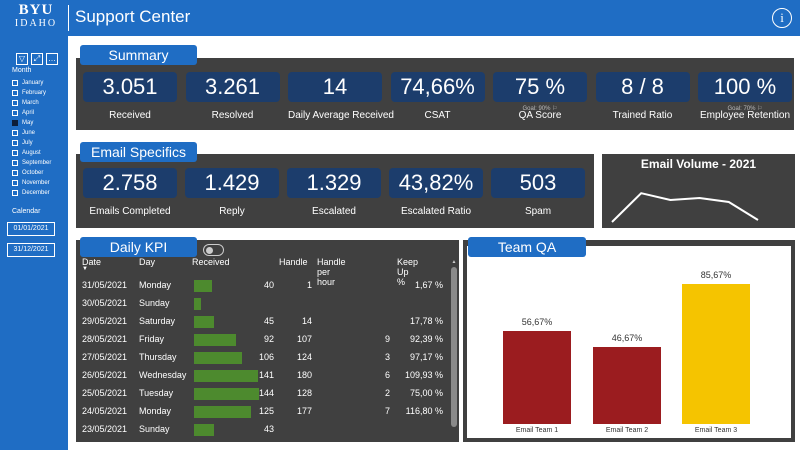  I want to click on date-from-input: 01/01/2021, so click(31, 229).